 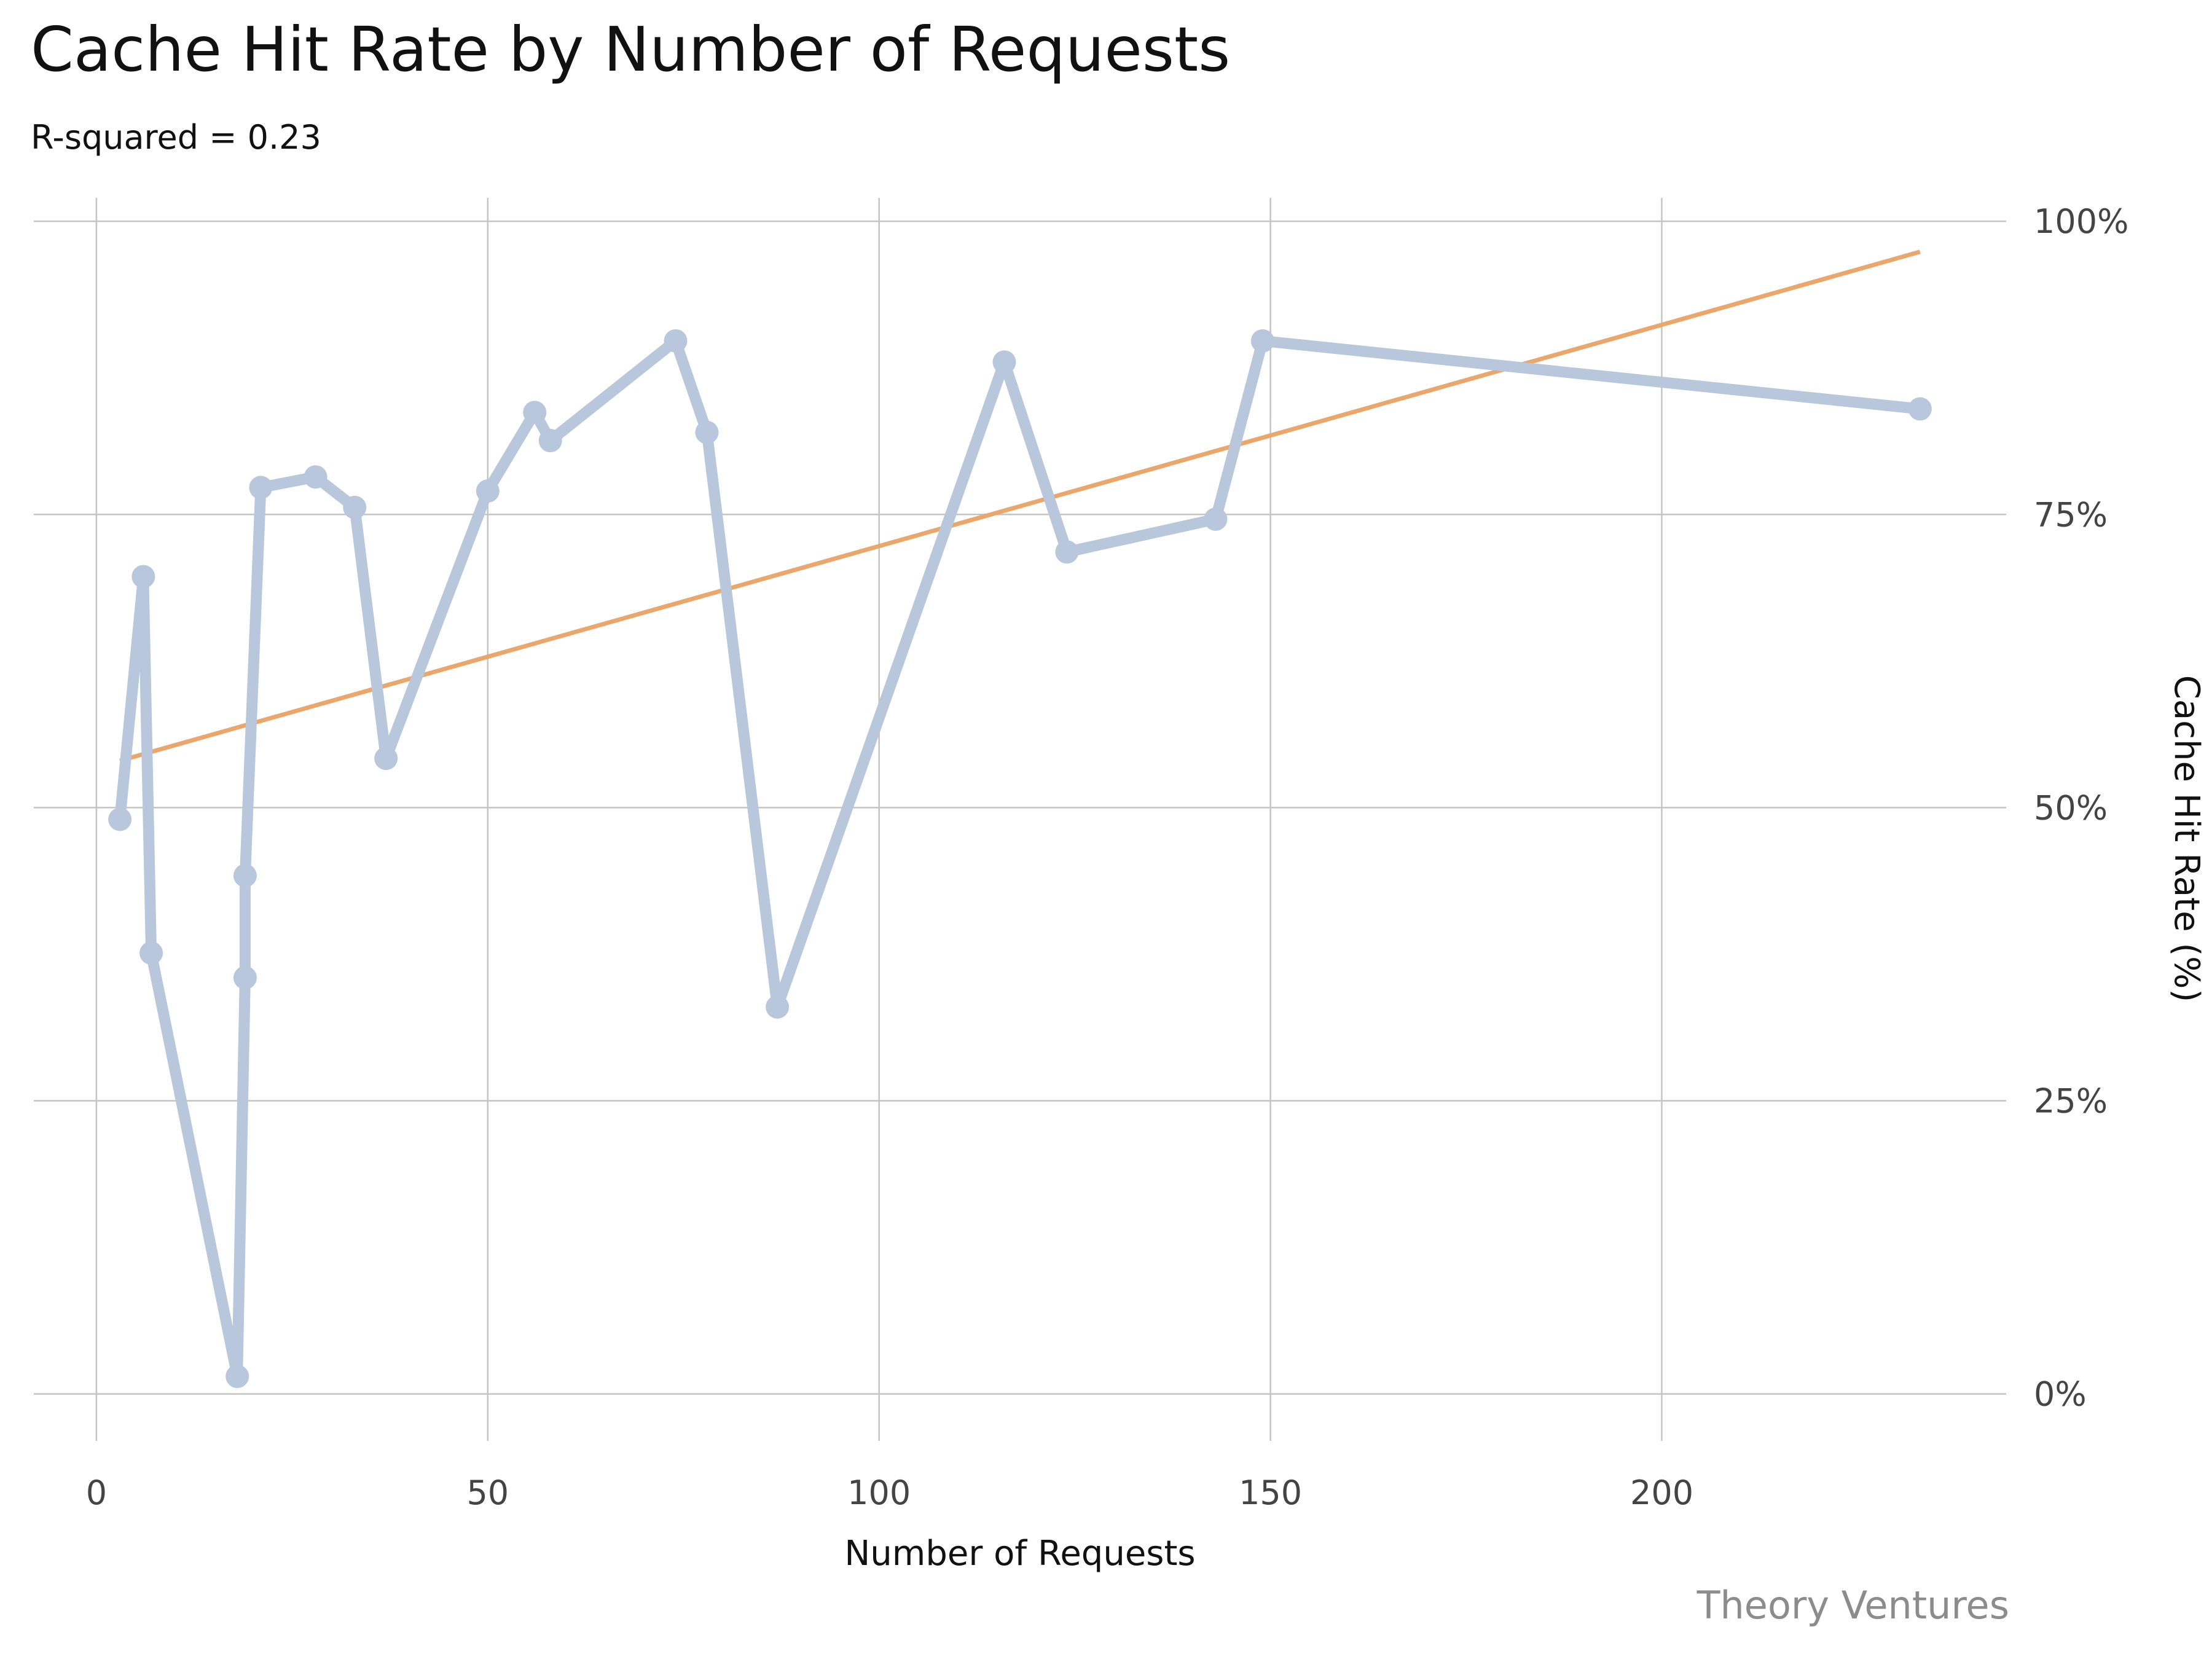 What do you see at coordinates (2071, 807) in the screenshot?
I see `y-tick-label: 50%` at bounding box center [2071, 807].